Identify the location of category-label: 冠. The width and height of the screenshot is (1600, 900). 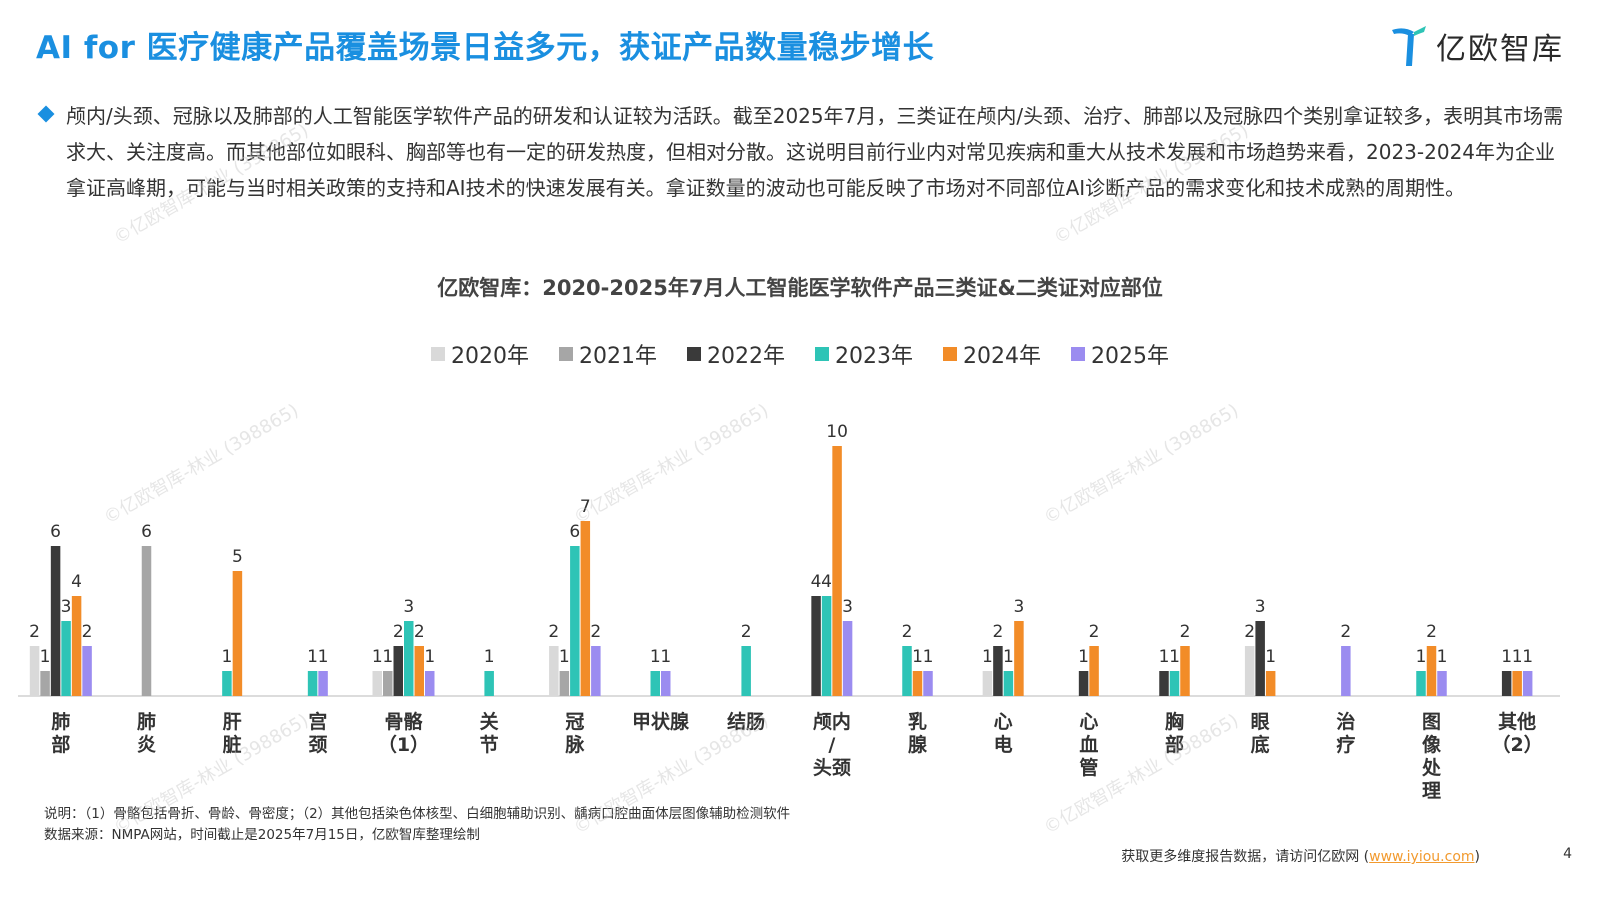
(574, 722).